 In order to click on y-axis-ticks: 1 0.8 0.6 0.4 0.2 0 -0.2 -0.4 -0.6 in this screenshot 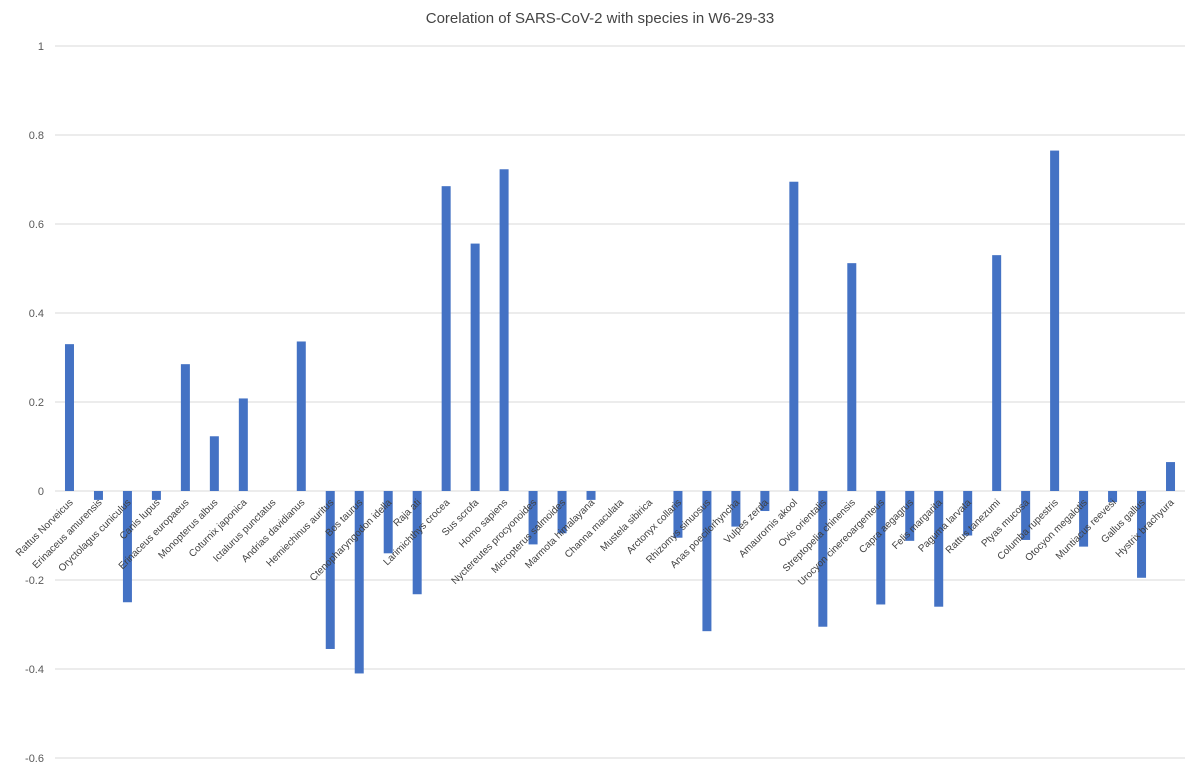, I will do `click(34, 403)`.